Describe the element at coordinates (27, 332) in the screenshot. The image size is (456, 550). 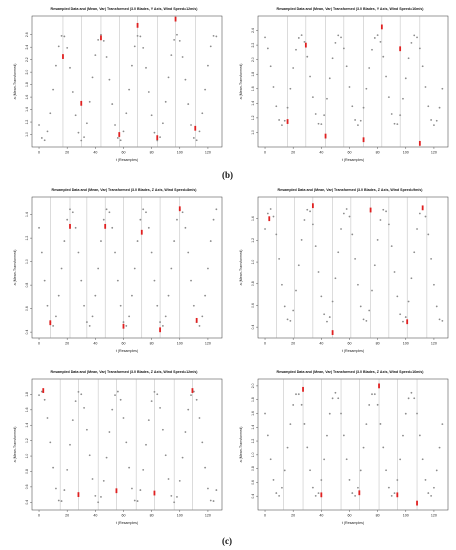
I see `y-tick-label: 0.4` at that location.